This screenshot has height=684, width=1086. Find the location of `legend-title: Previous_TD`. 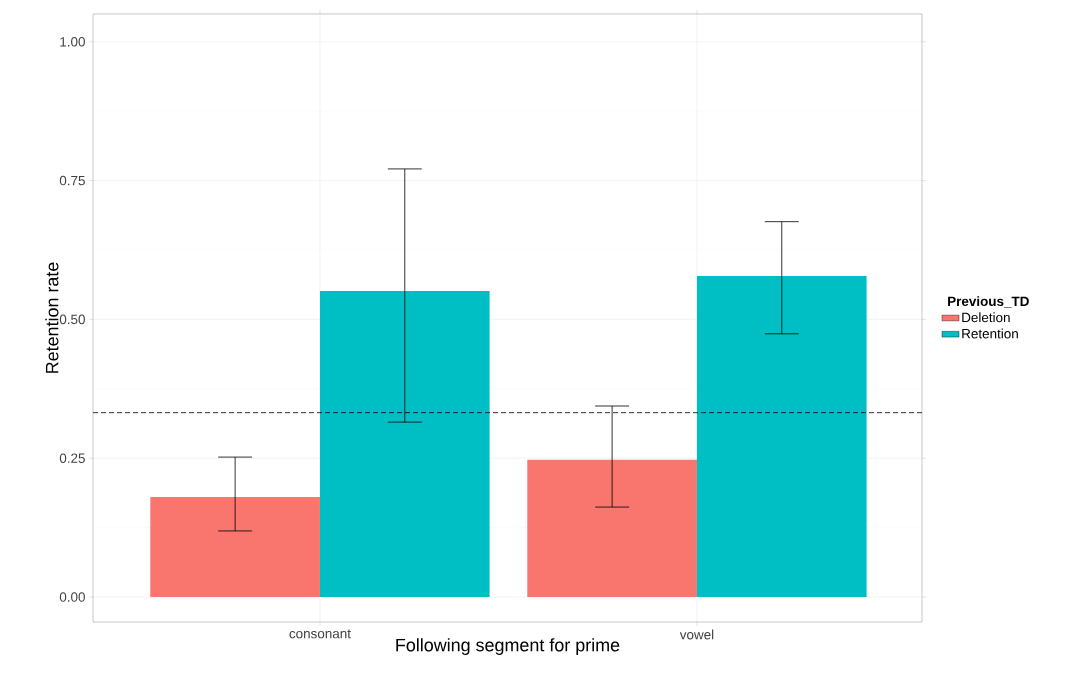

legend-title: Previous_TD is located at coordinates (988, 302).